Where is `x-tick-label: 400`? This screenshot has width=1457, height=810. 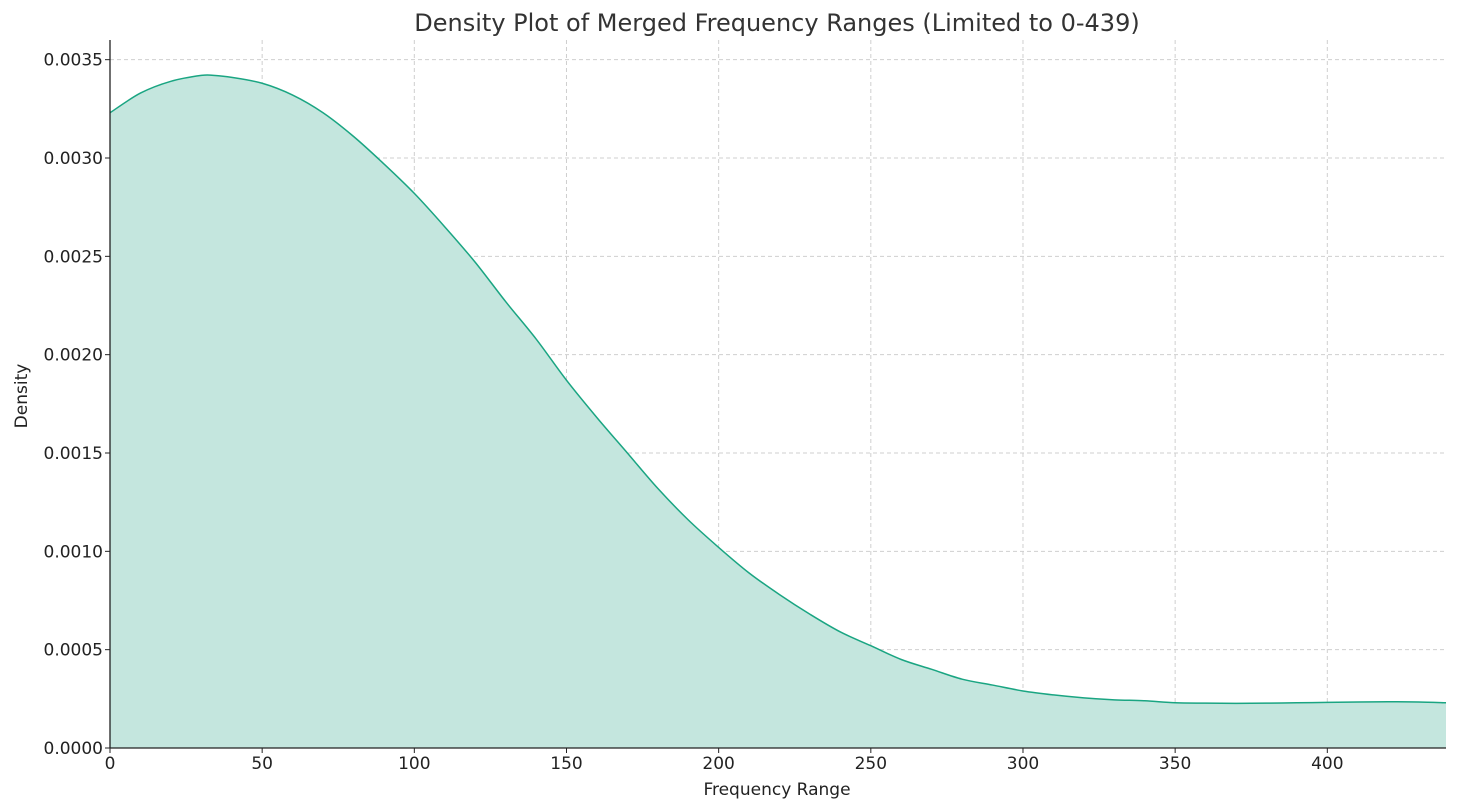
x-tick-label: 400 is located at coordinates (1327, 764).